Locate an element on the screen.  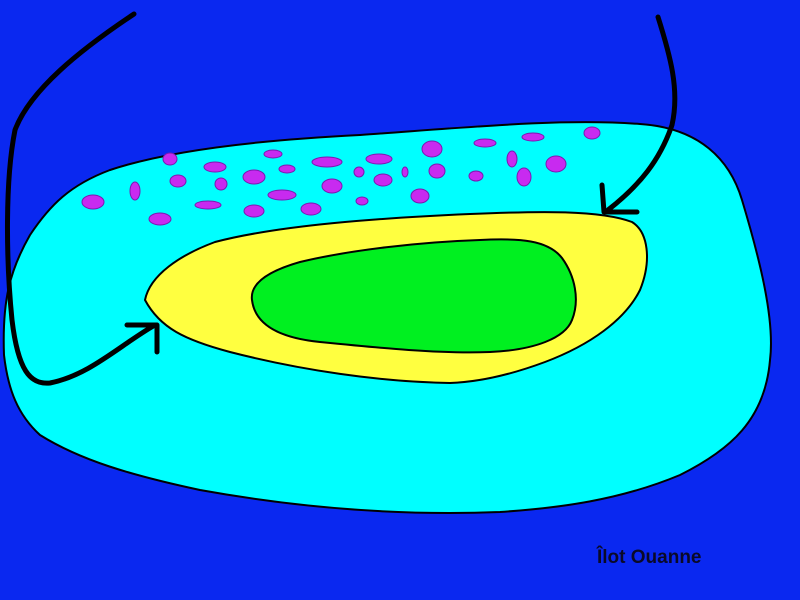
map-label: Îlot Ouanne is located at coordinates (649, 557).